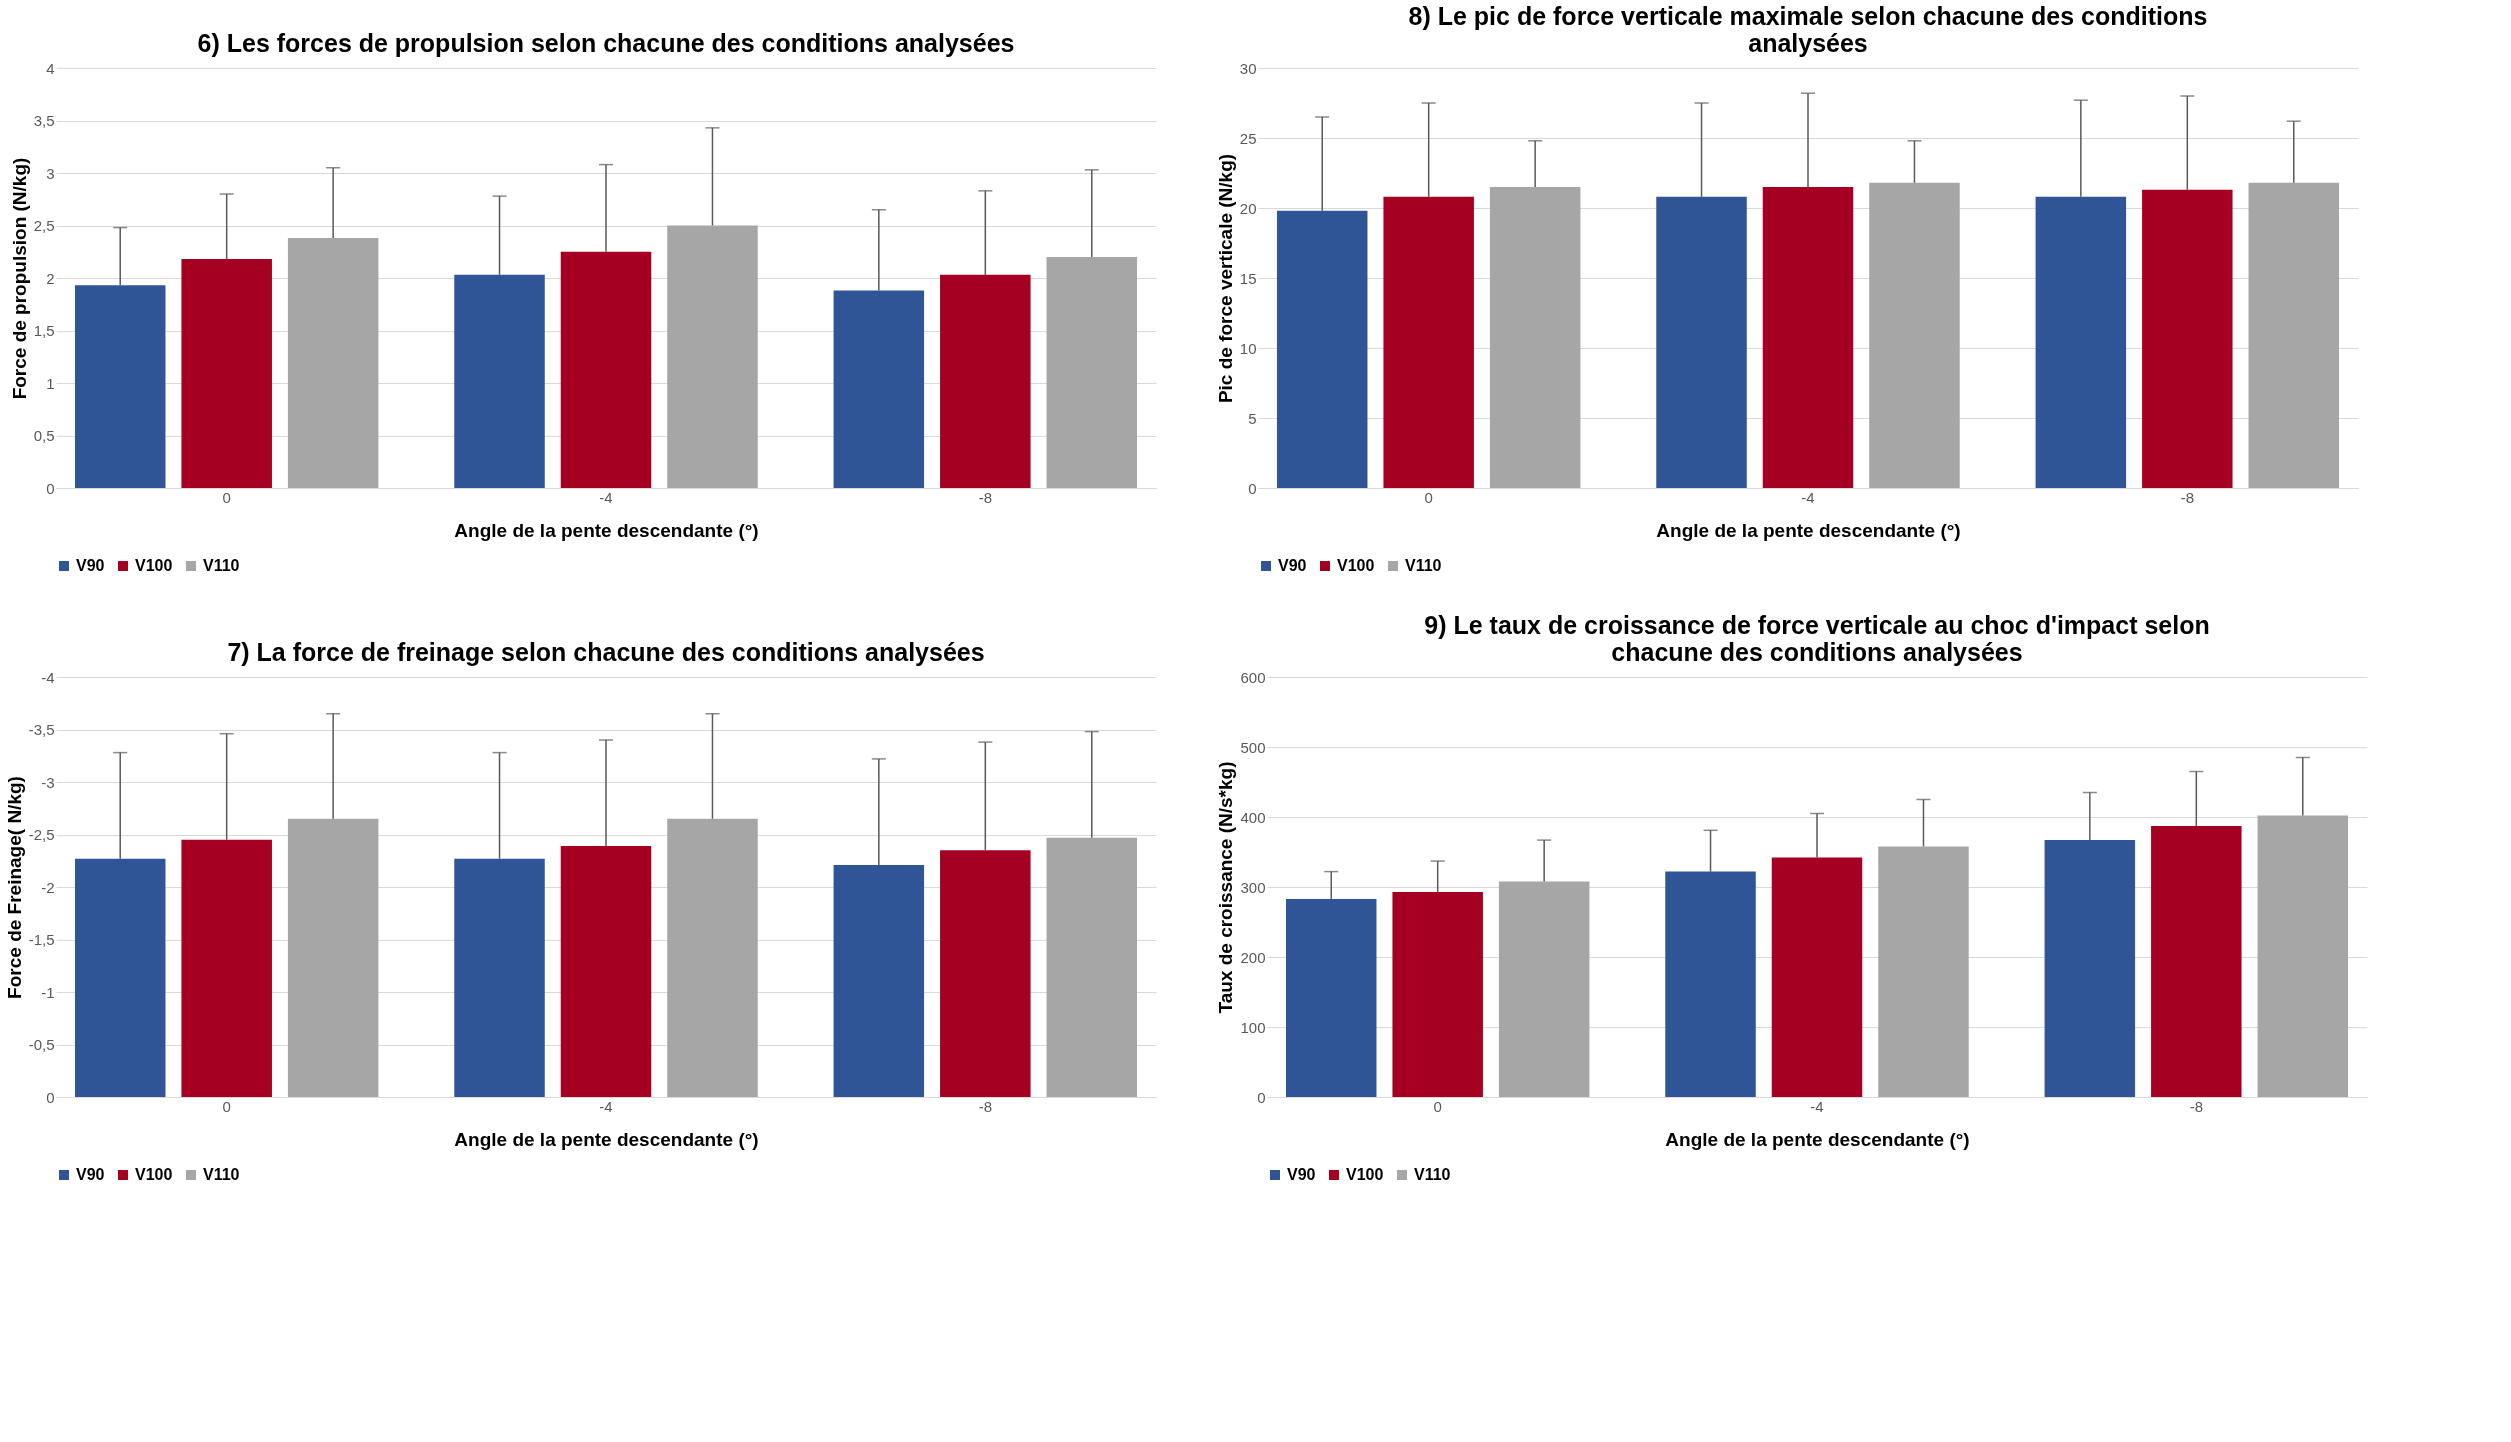  What do you see at coordinates (50, 278) in the screenshot?
I see `y-tick-label: 2` at bounding box center [50, 278].